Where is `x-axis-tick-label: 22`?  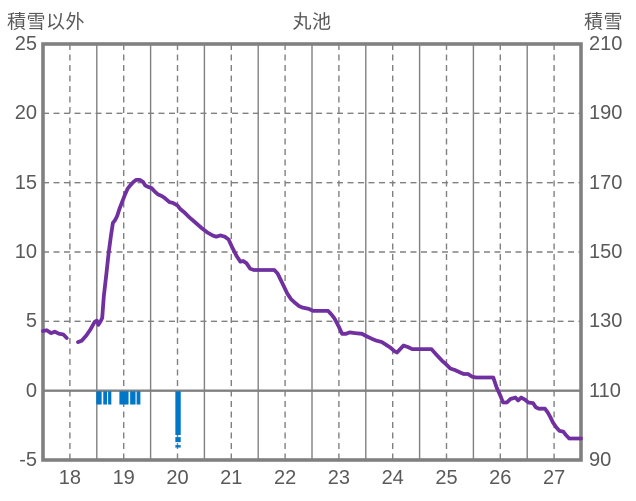 x-axis-tick-label: 22 is located at coordinates (285, 478).